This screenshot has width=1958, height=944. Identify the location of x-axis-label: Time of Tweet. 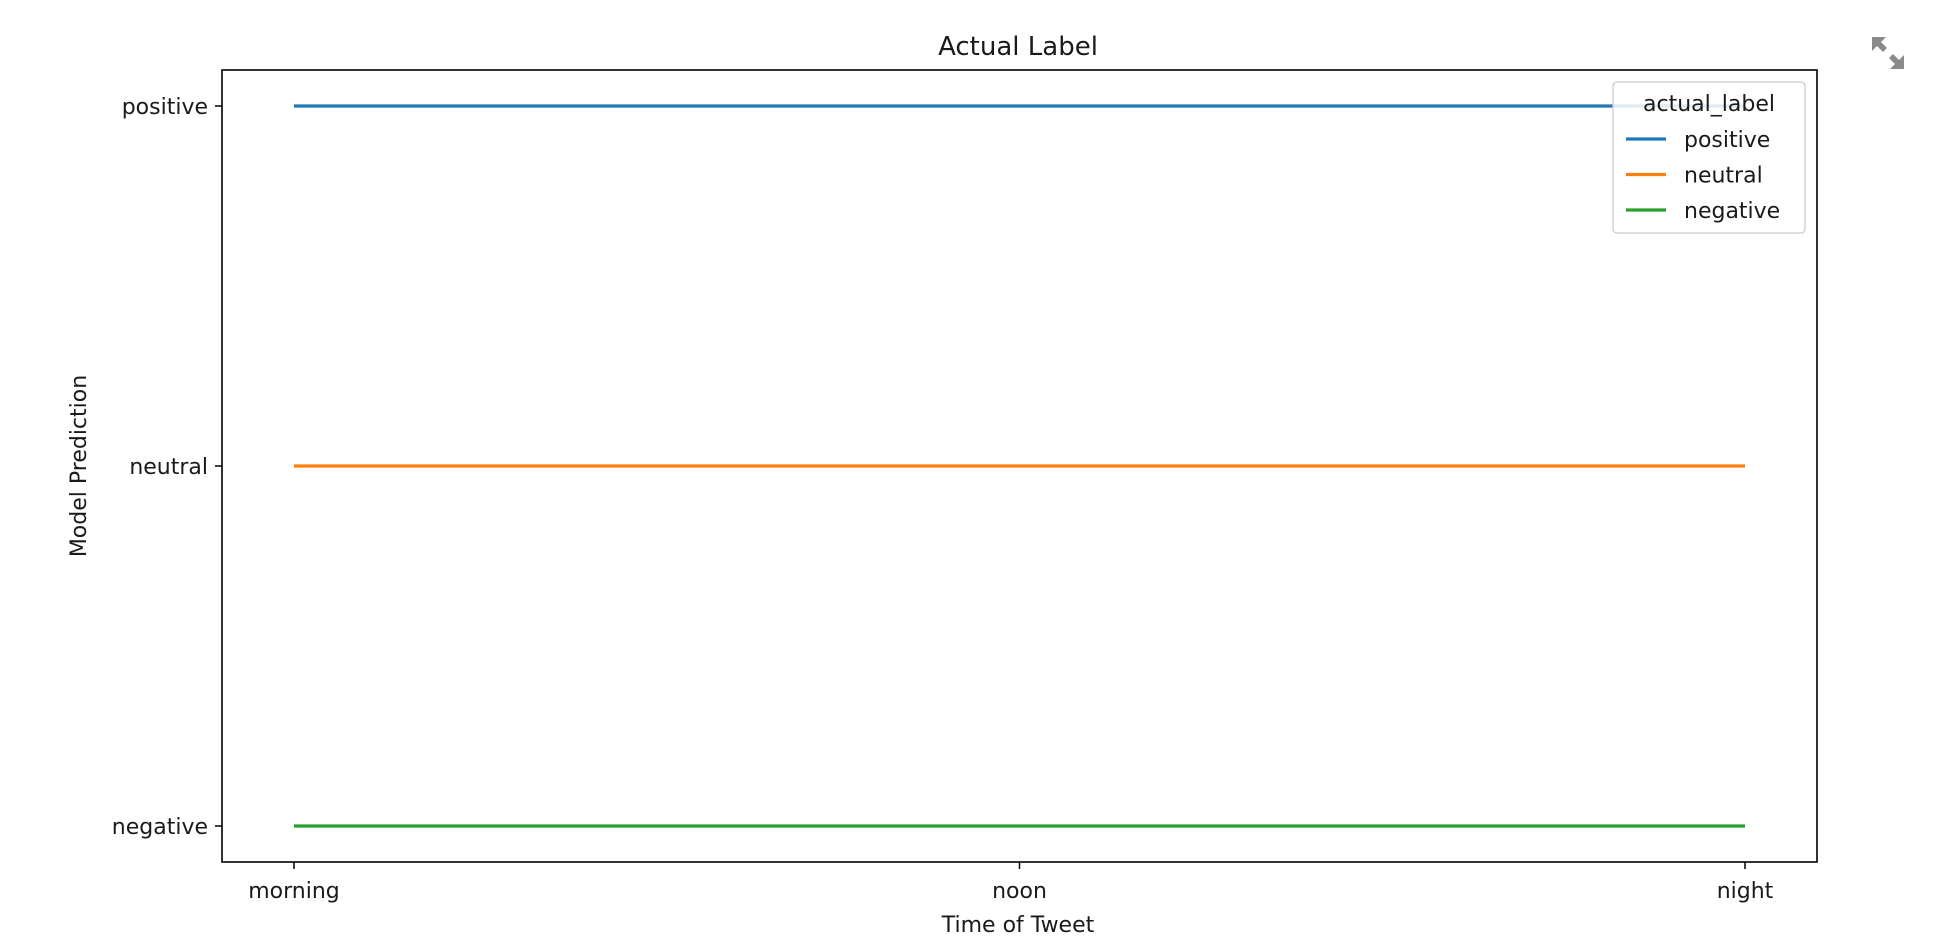
(1018, 925).